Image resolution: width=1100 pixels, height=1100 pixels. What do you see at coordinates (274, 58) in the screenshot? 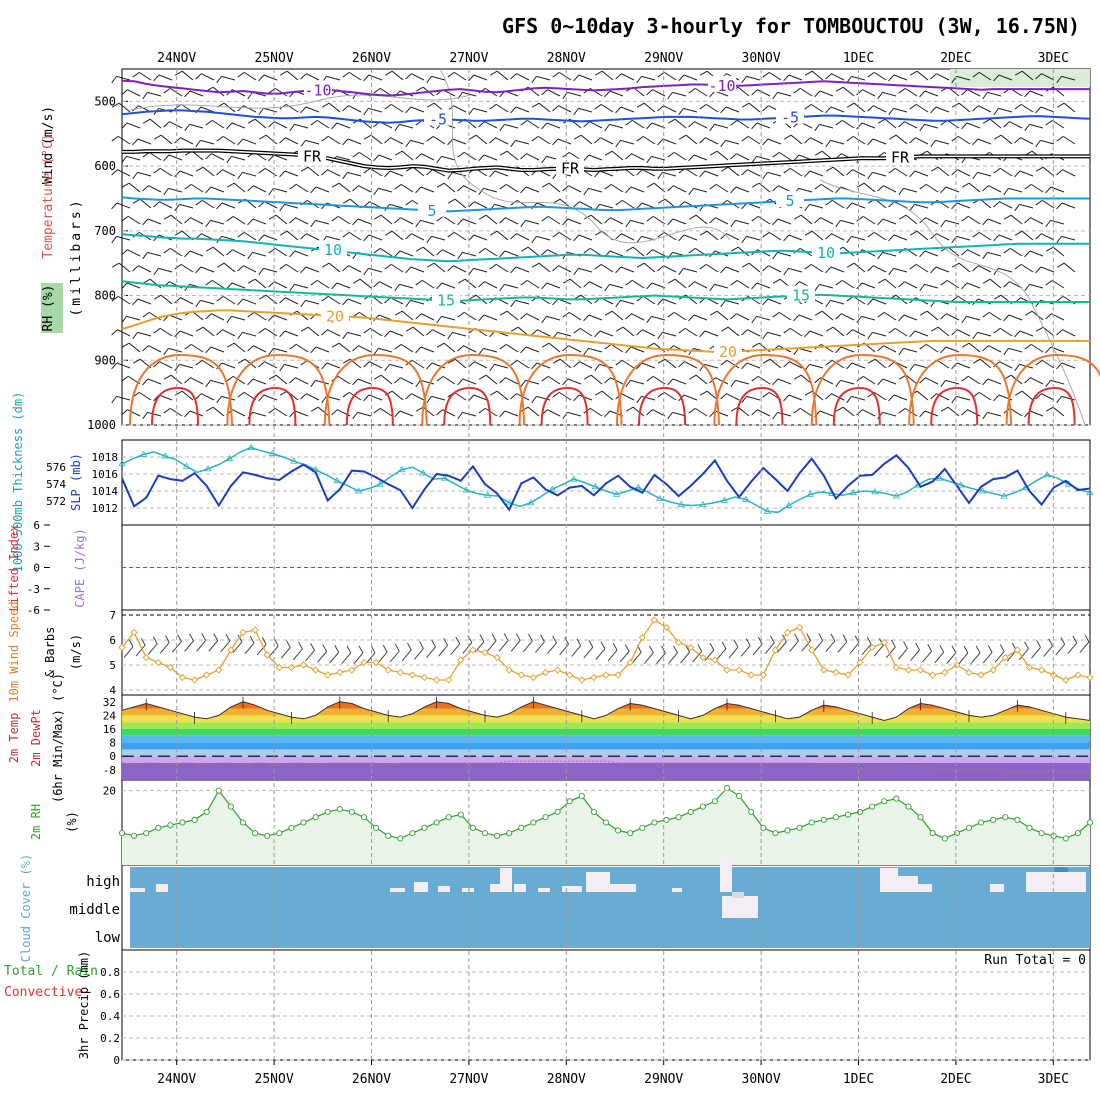
I see `date-label-top: 25NOV` at bounding box center [274, 58].